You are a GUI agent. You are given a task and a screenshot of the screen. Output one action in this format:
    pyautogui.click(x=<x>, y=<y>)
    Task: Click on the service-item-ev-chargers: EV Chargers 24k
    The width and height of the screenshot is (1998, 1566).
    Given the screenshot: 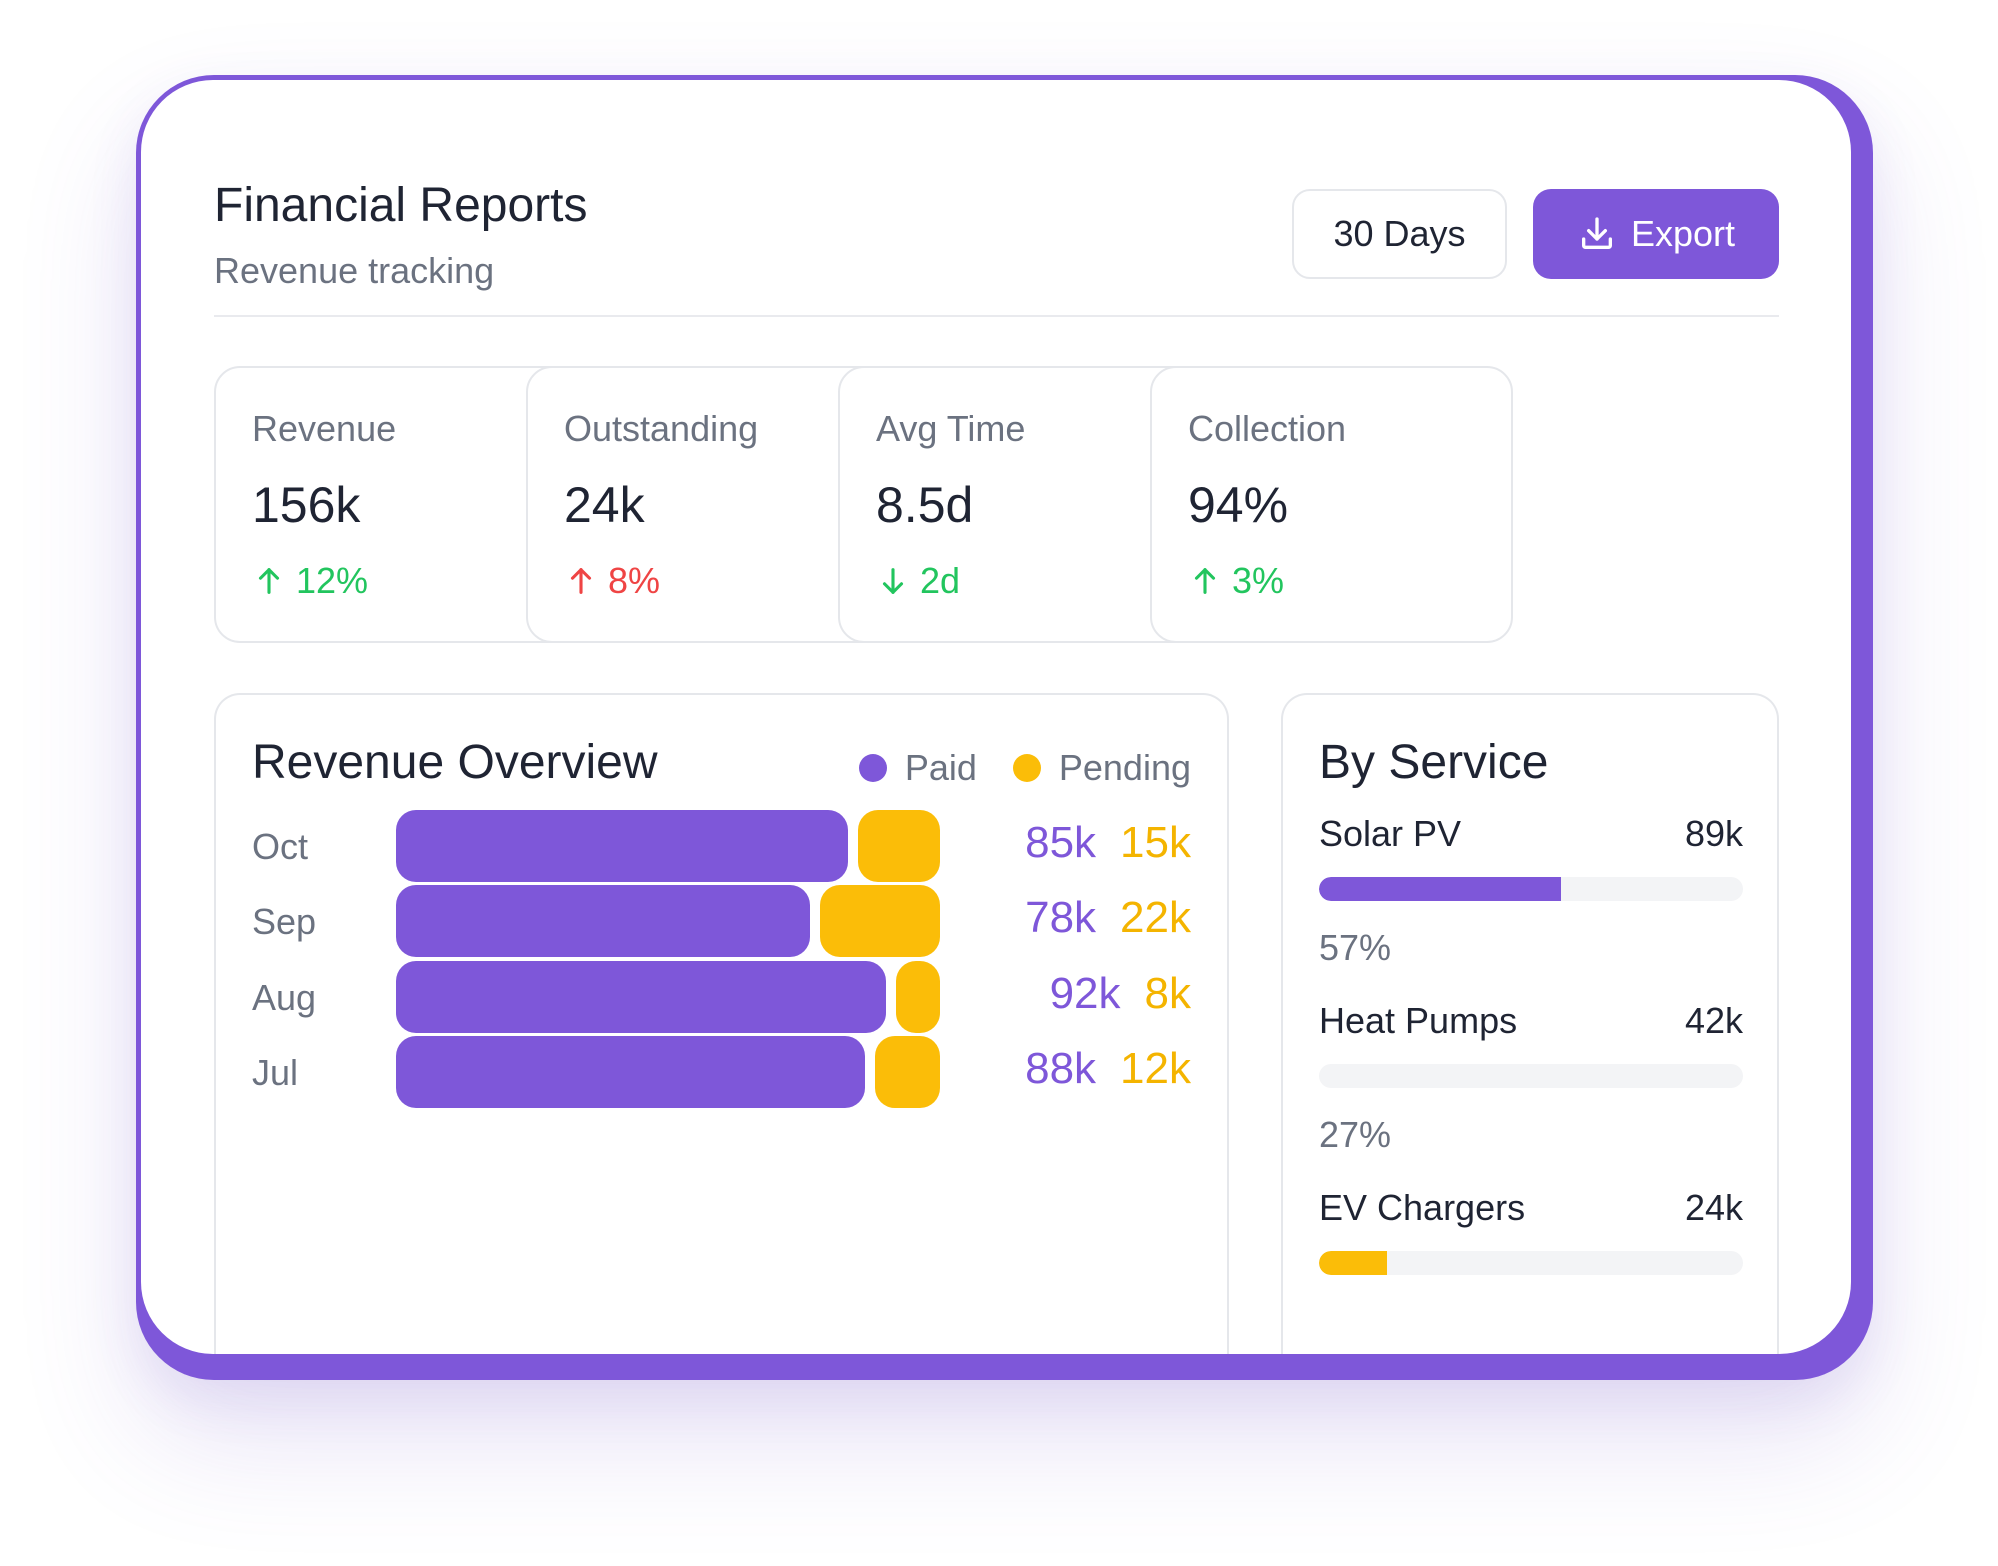 What is the action you would take?
    pyautogui.click(x=1531, y=1231)
    